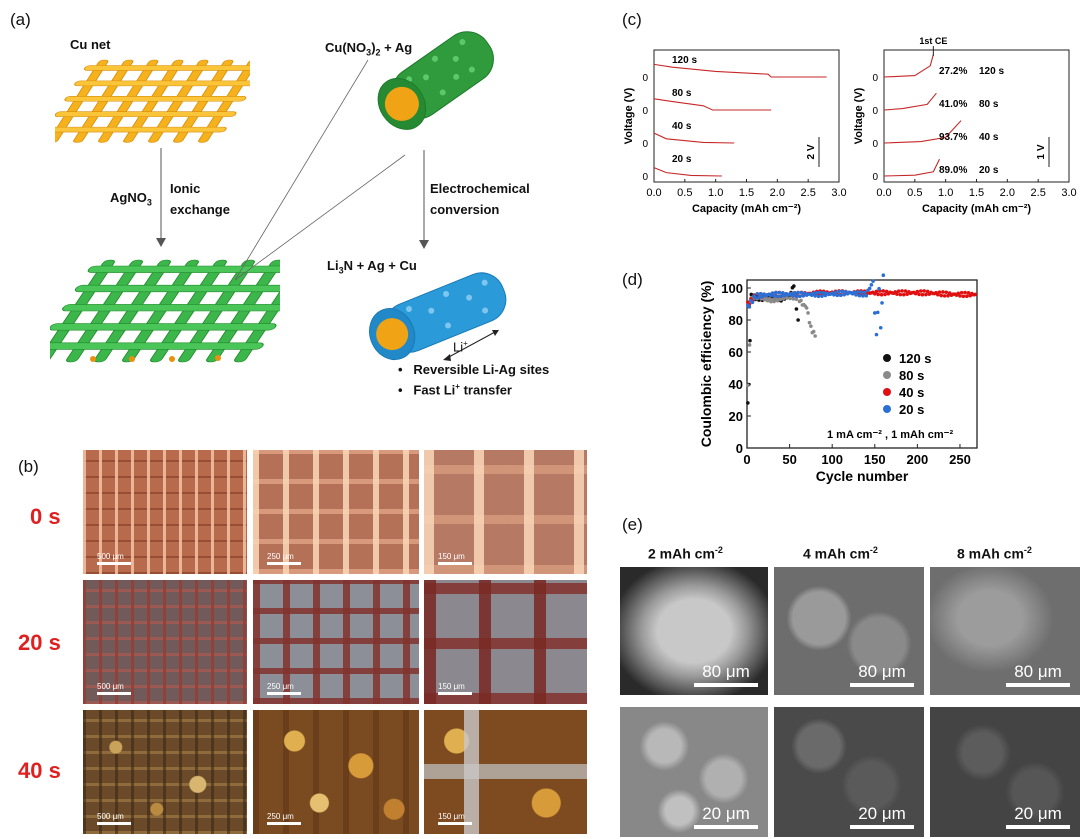 The image size is (1080, 839). Describe the element at coordinates (20, 19) in the screenshot. I see `panel-a-label: (a)` at that location.